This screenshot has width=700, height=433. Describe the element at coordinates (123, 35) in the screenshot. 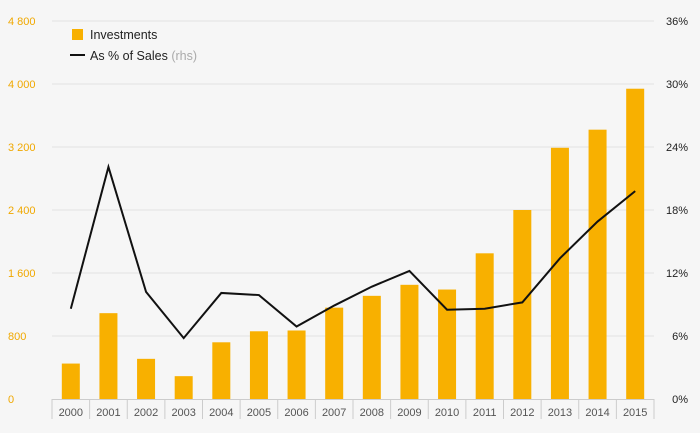

I see `legend-label-investments: Investments` at that location.